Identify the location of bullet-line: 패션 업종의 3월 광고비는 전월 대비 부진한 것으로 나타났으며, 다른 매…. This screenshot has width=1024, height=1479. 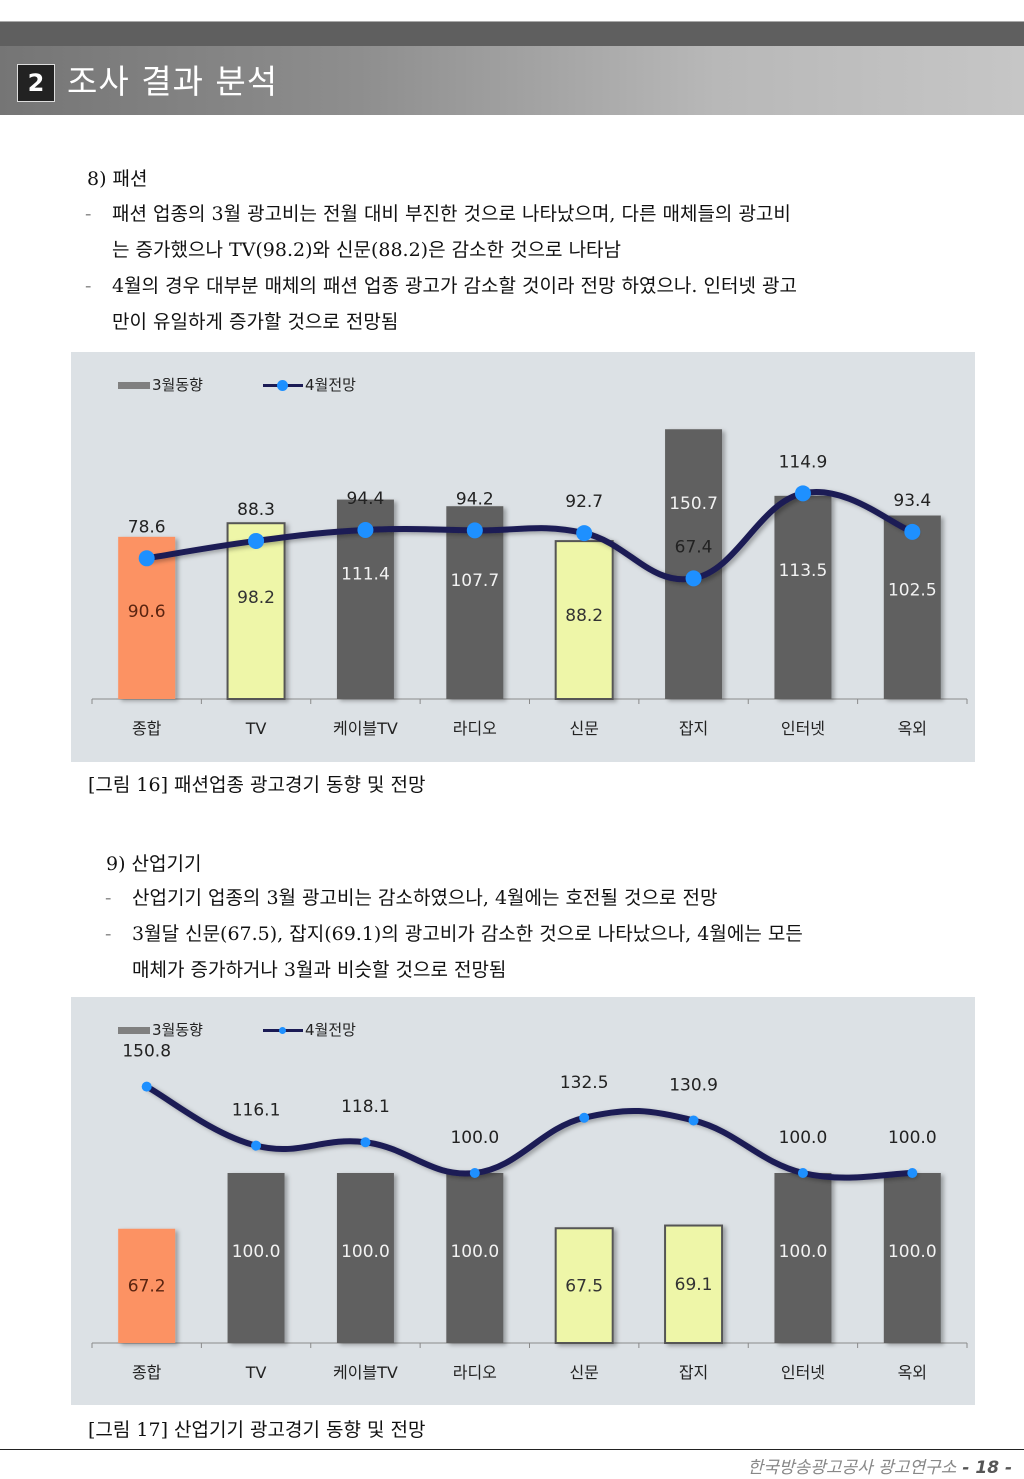
(451, 214).